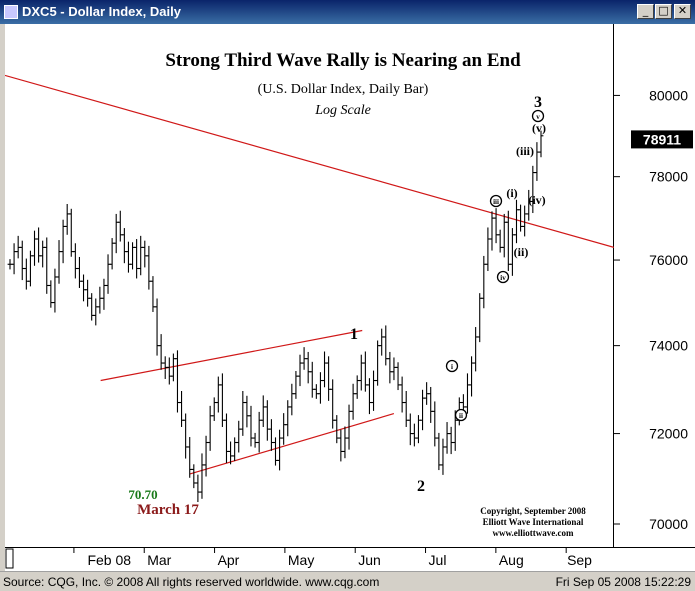 This screenshot has height=591, width=695. I want to click on x-tick-label: Sep, so click(579, 560).